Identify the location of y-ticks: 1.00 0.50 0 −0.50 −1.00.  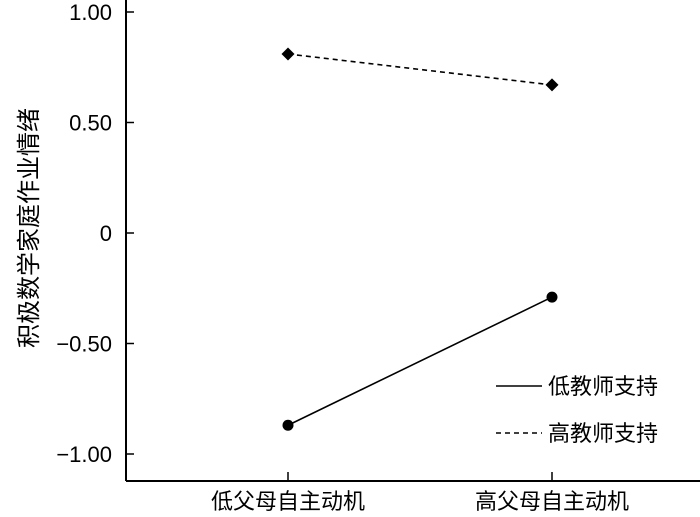
(95, 233).